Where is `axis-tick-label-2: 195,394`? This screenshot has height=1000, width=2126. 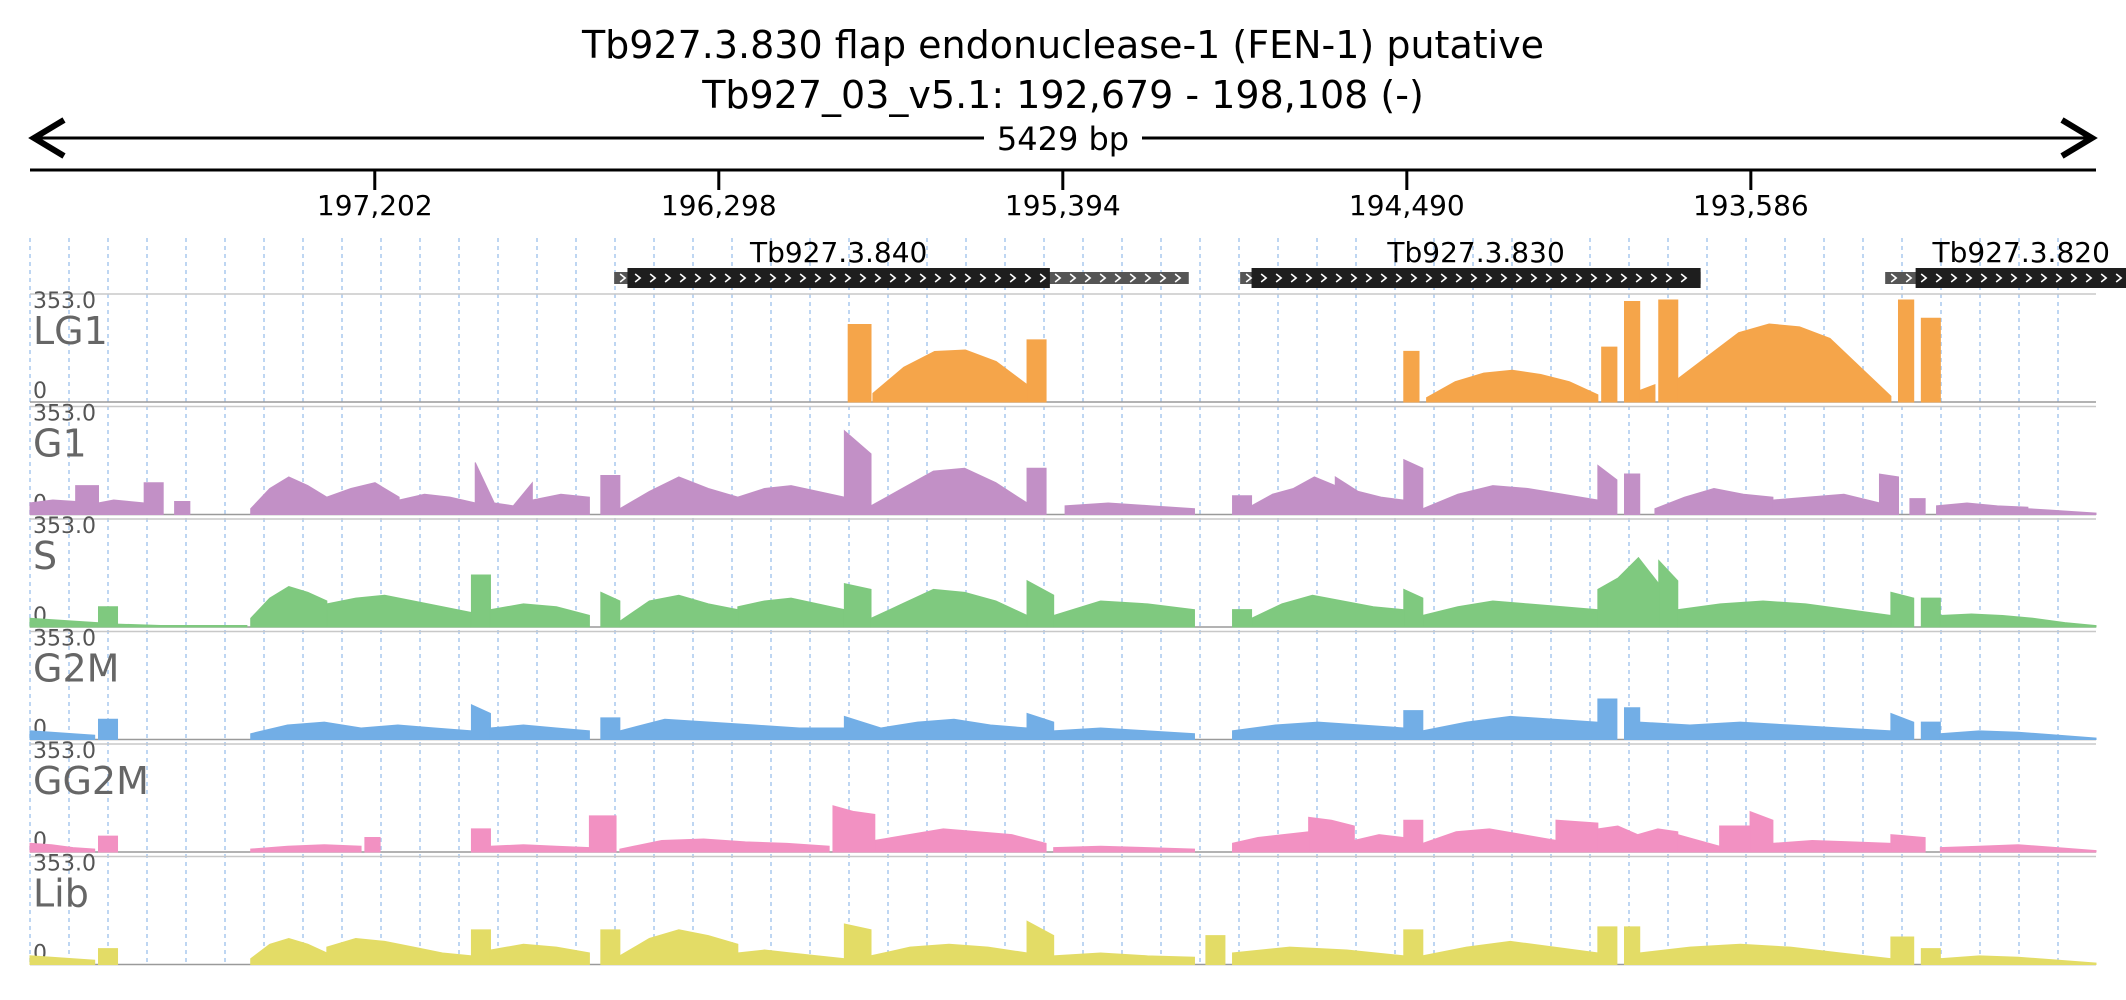 axis-tick-label-2: 195,394 is located at coordinates (1063, 205).